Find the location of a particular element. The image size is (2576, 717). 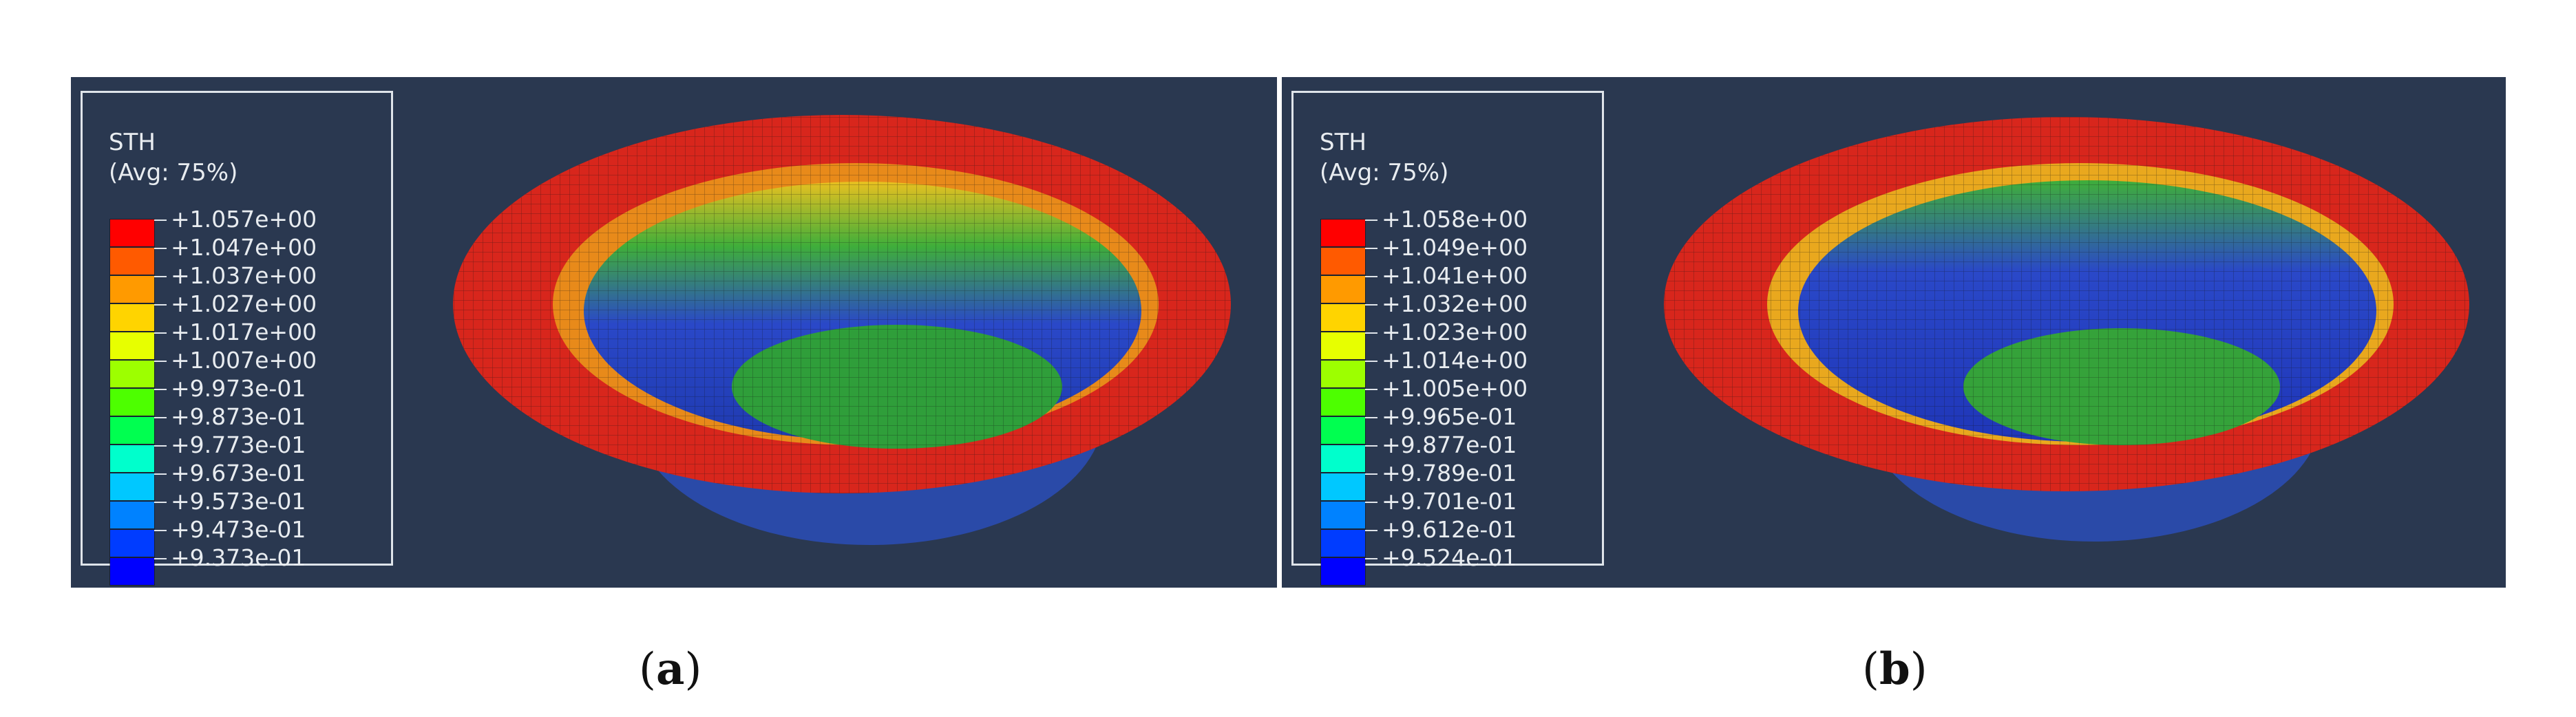

legend-value: +9.965e-01 is located at coordinates (1450, 416).